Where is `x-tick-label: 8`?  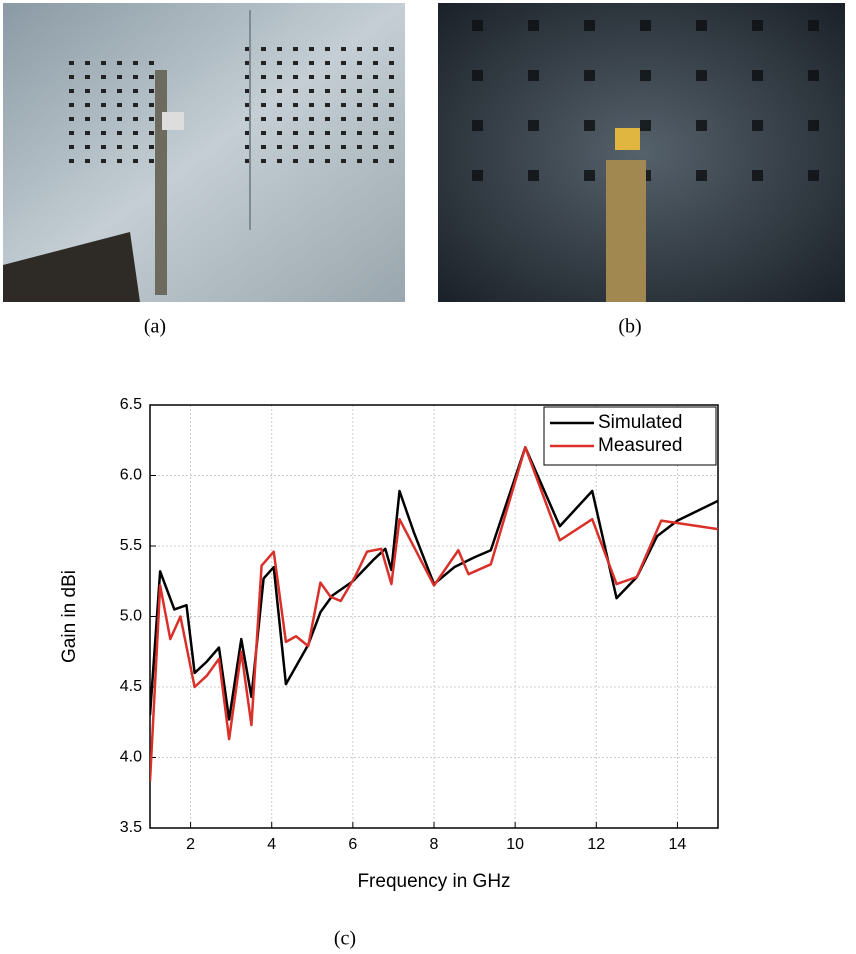
x-tick-label: 8 is located at coordinates (434, 844).